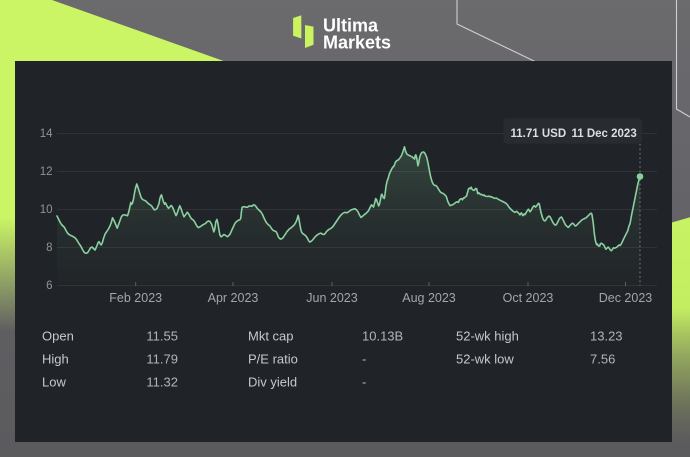  What do you see at coordinates (58, 336) in the screenshot?
I see `svg-text: Open` at bounding box center [58, 336].